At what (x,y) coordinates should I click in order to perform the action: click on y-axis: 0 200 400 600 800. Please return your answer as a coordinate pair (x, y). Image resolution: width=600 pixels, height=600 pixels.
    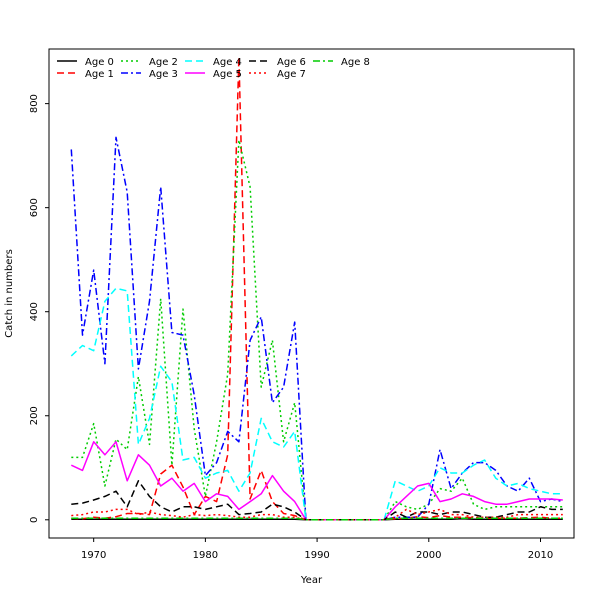
    Looking at the image, I should click on (39, 308).